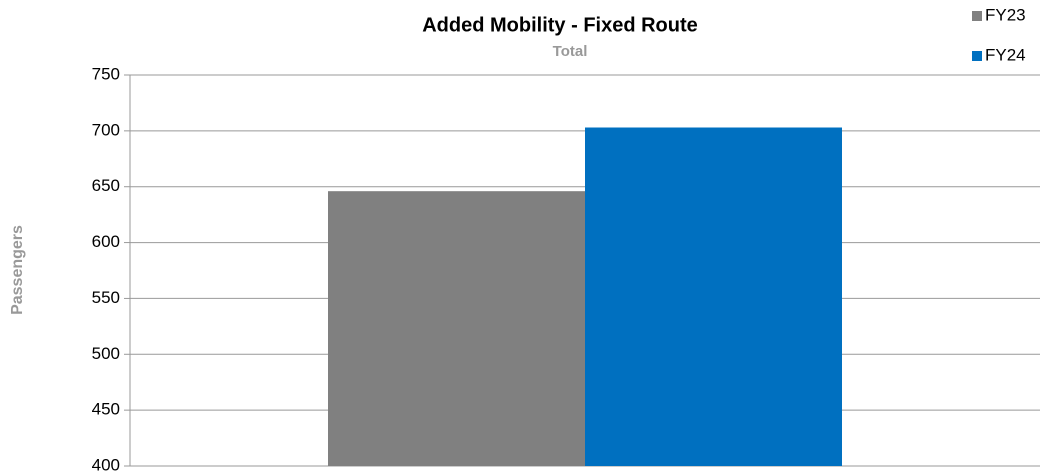 Image resolution: width=1053 pixels, height=474 pixels. What do you see at coordinates (106, 241) in the screenshot?
I see `y-tick-label: 600` at bounding box center [106, 241].